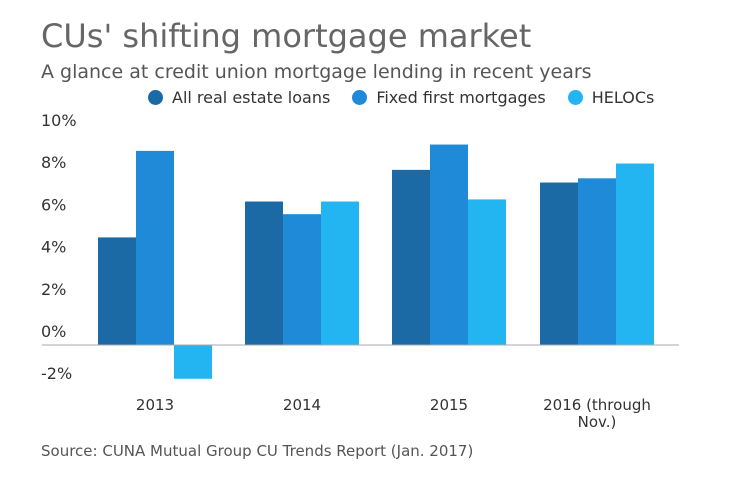  I want to click on x-category-label: 2015, so click(449, 405).